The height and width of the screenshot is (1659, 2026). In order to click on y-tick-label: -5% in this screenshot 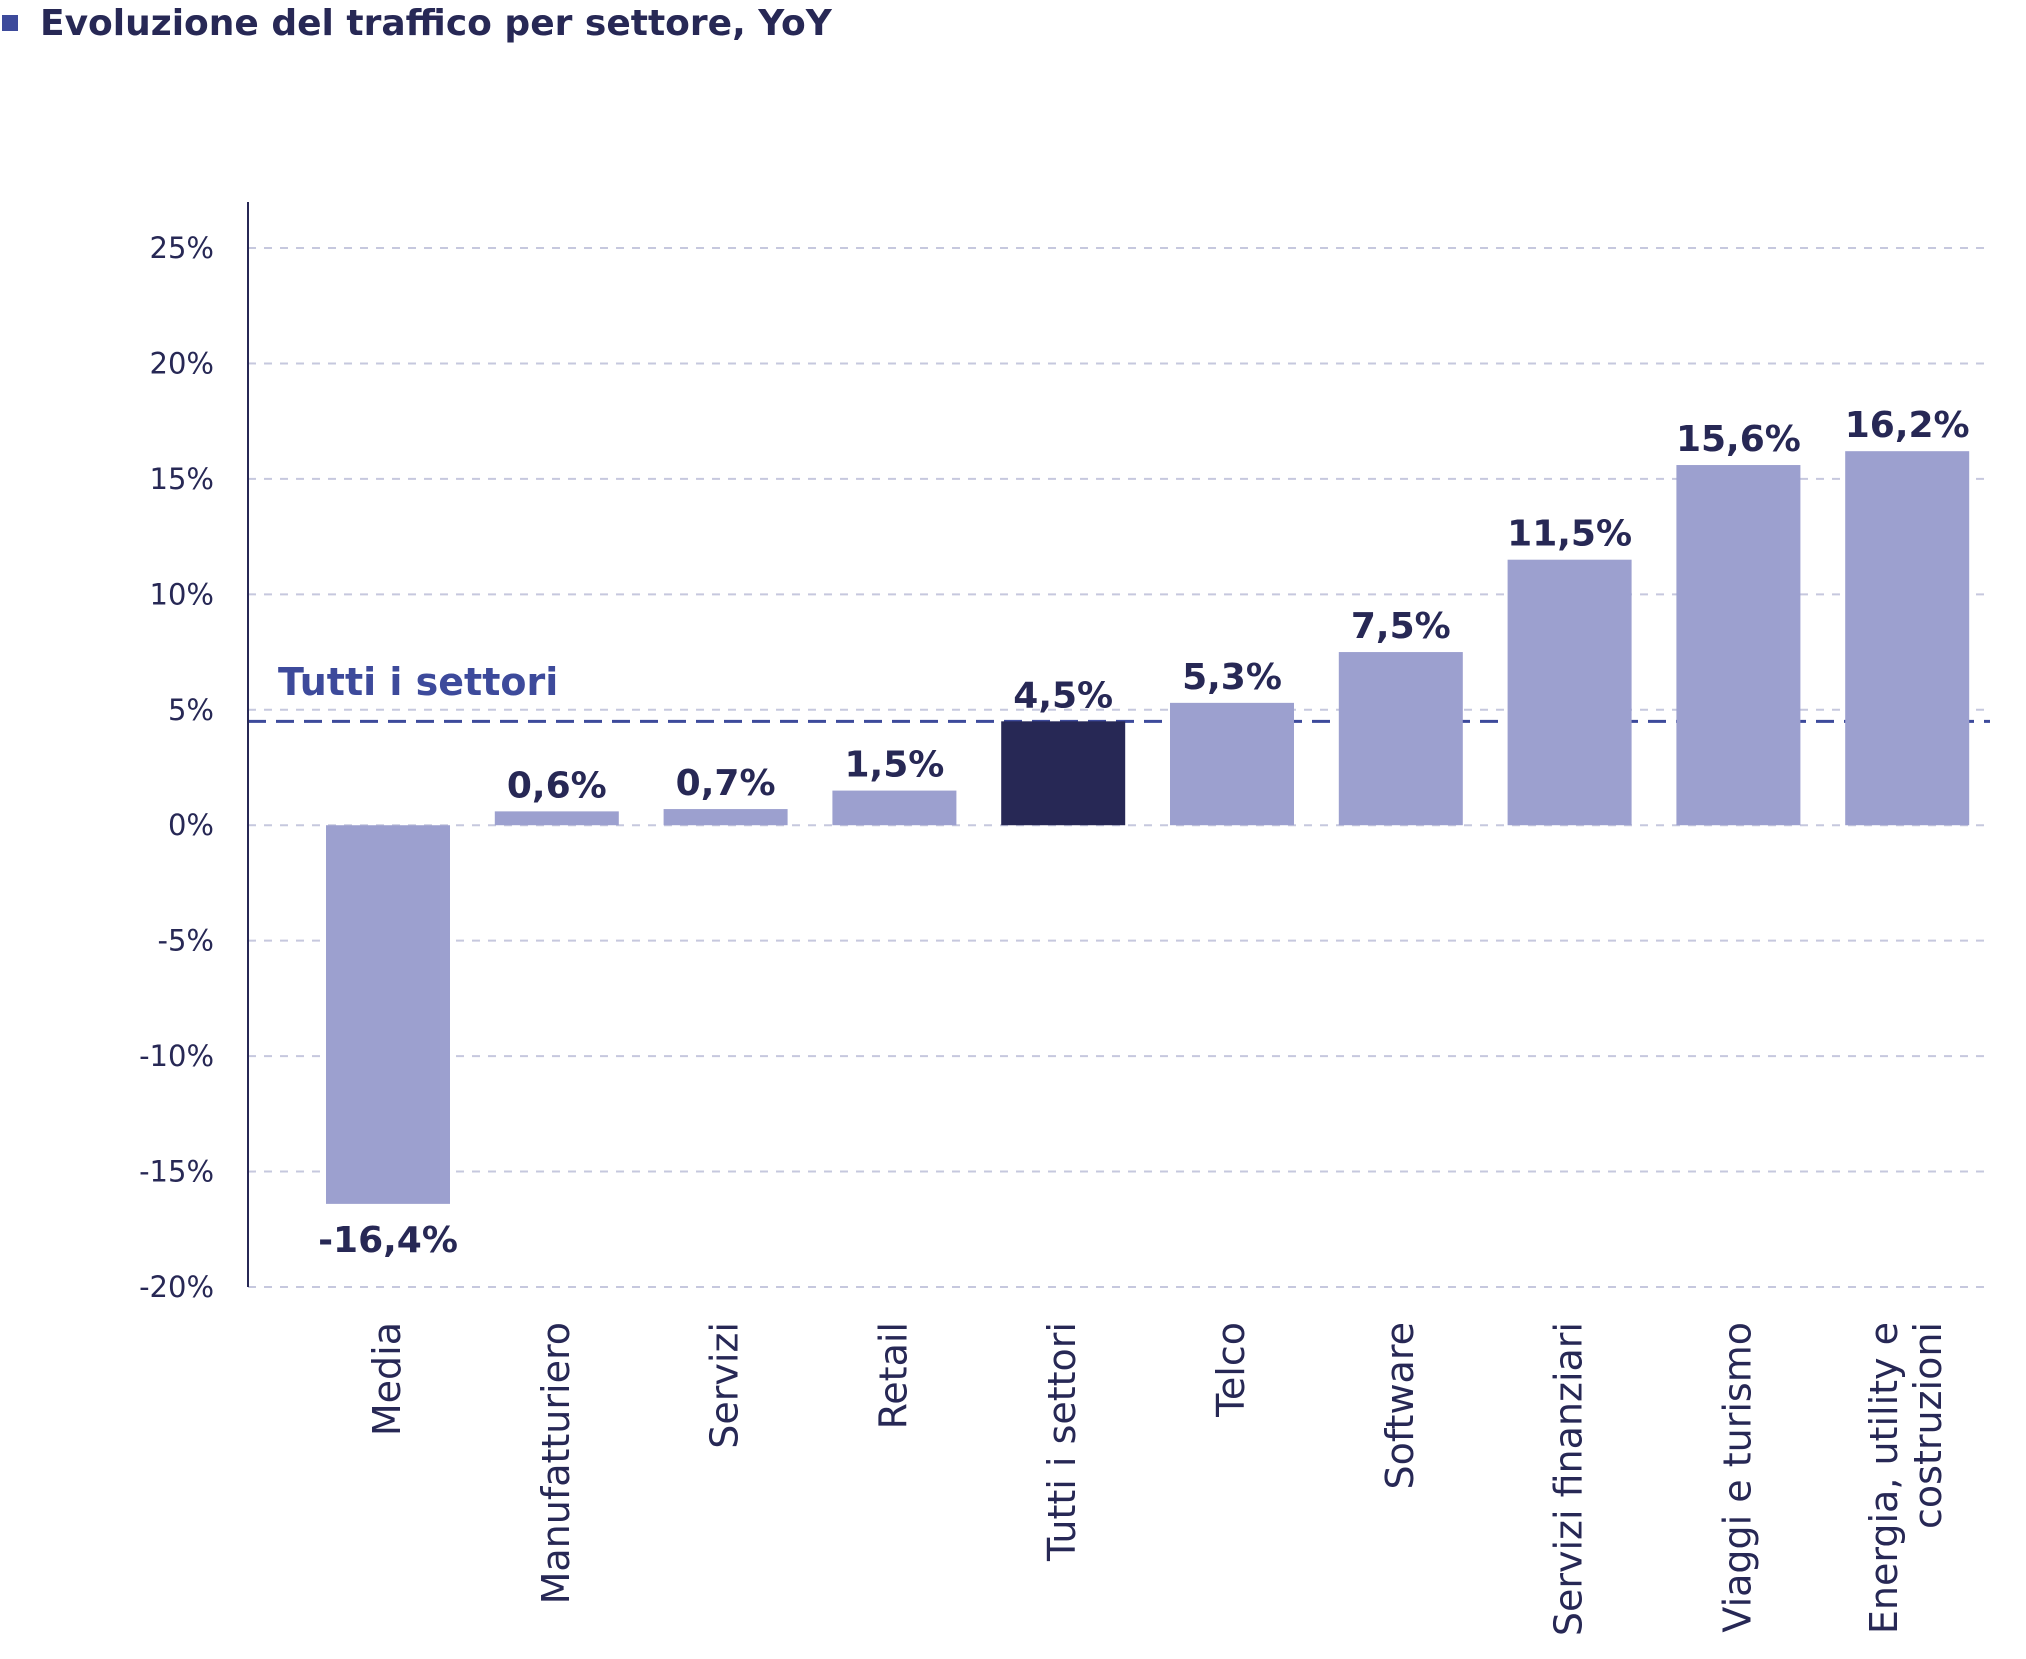, I will do `click(186, 941)`.